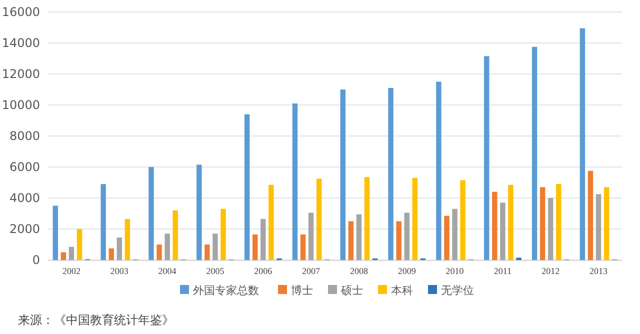 Image resolution: width=640 pixels, height=334 pixels. Describe the element at coordinates (311, 271) in the screenshot. I see `x-tick-label: 2007` at that location.